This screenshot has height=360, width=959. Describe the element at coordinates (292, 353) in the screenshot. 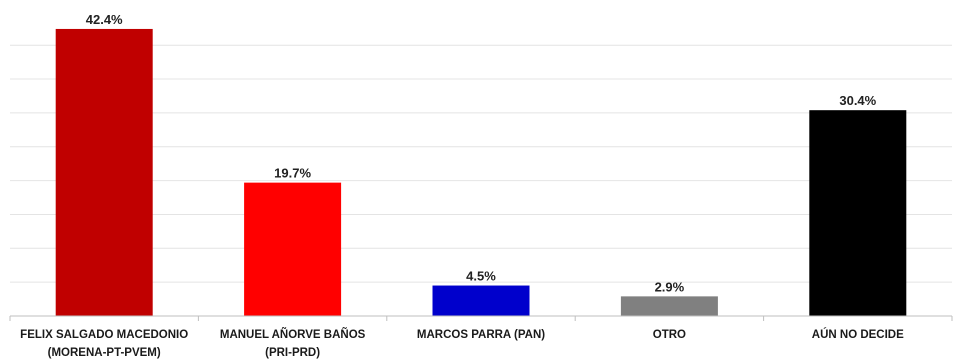

I see `category-label: (PRI-PRD)` at that location.